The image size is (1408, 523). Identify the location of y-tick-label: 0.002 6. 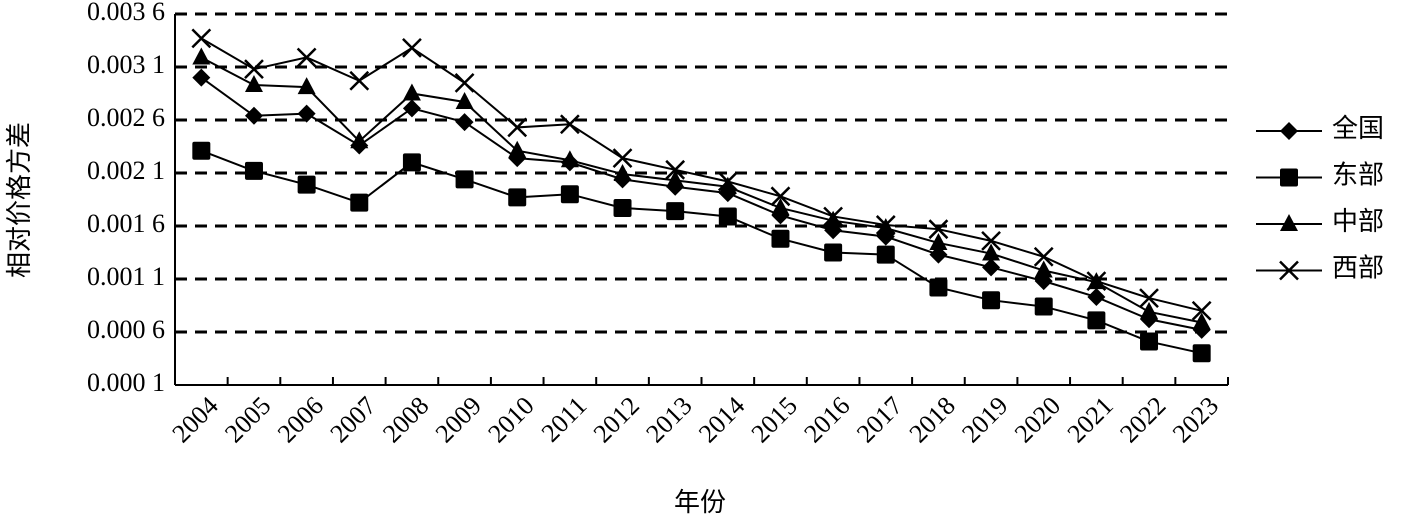
(126, 117).